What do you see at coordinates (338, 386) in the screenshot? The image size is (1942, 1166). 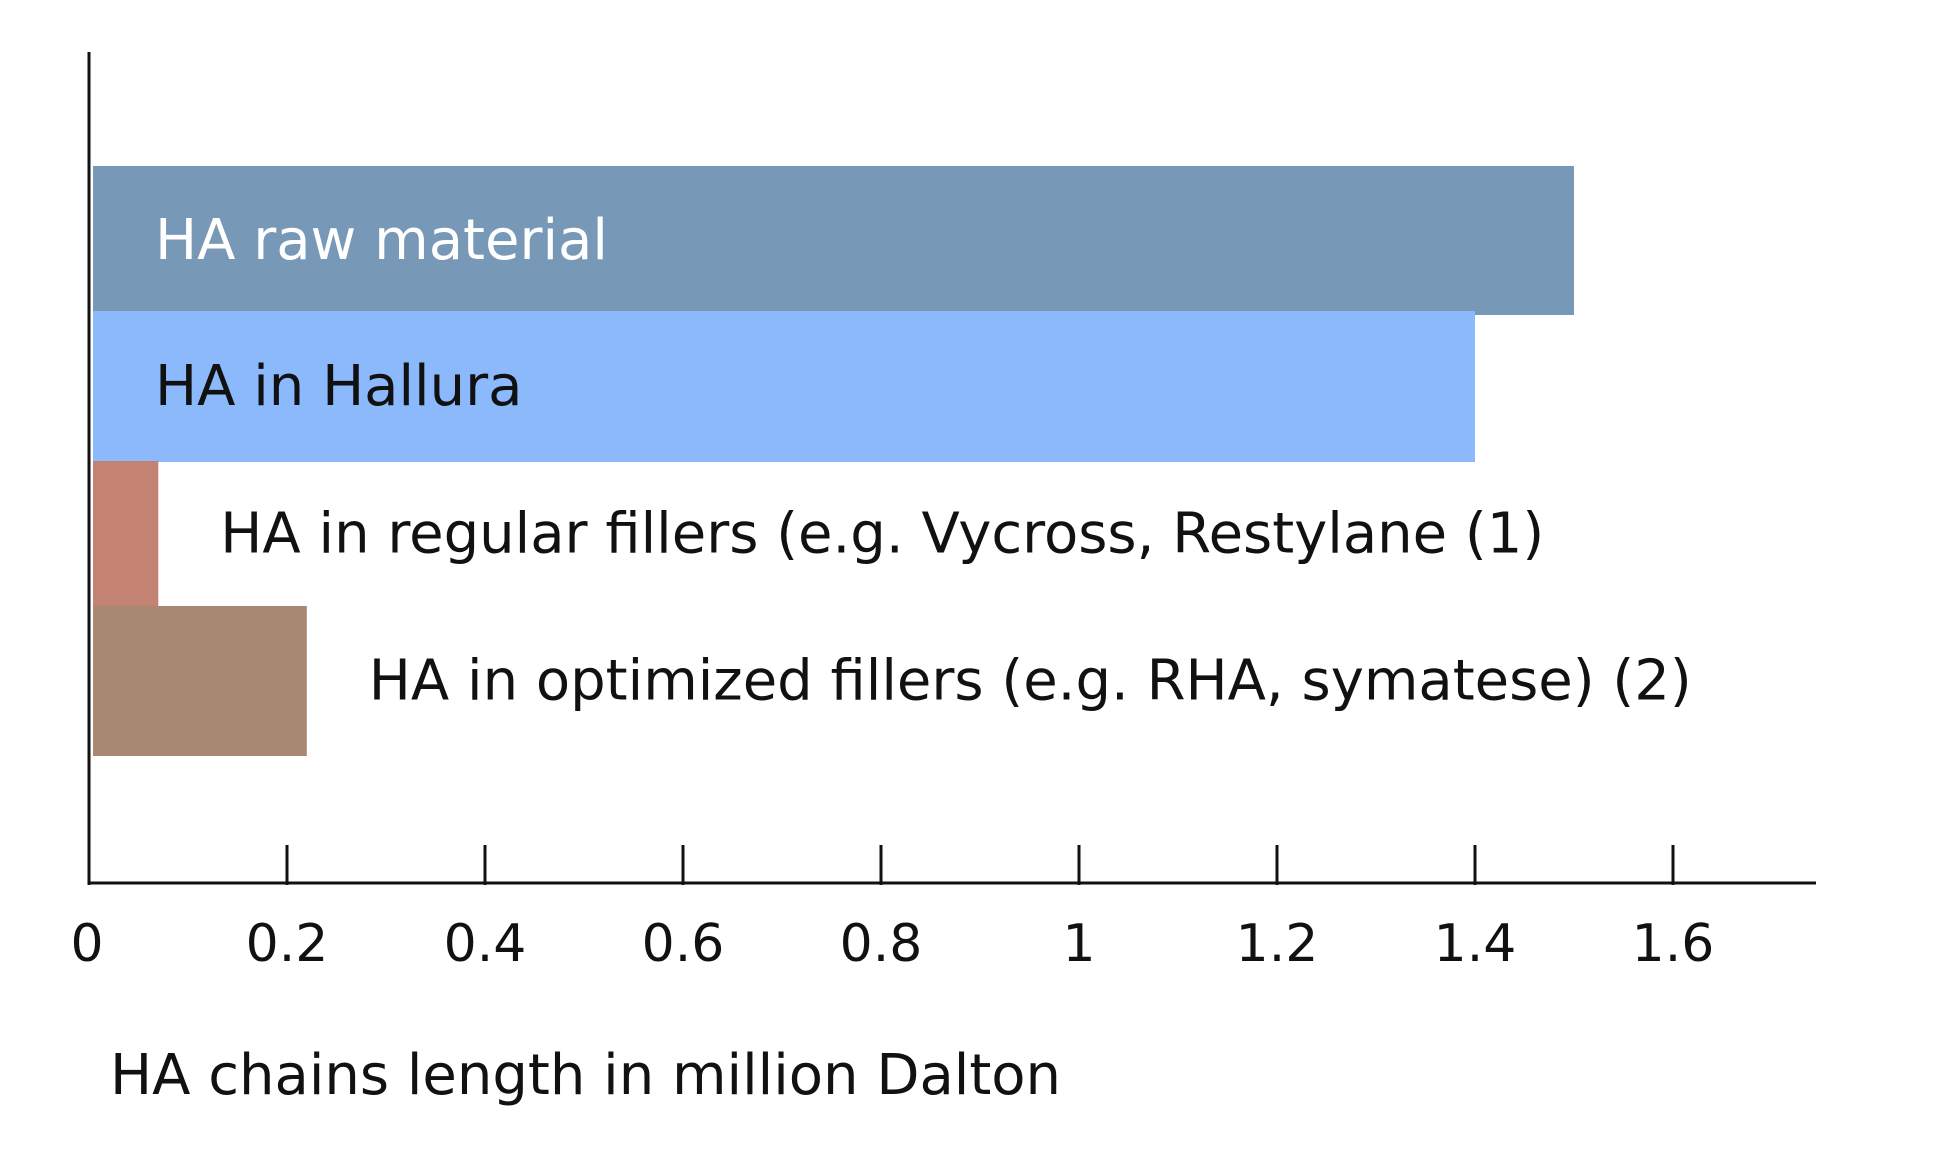 I see `bar-label-2: HA in Hallura` at bounding box center [338, 386].